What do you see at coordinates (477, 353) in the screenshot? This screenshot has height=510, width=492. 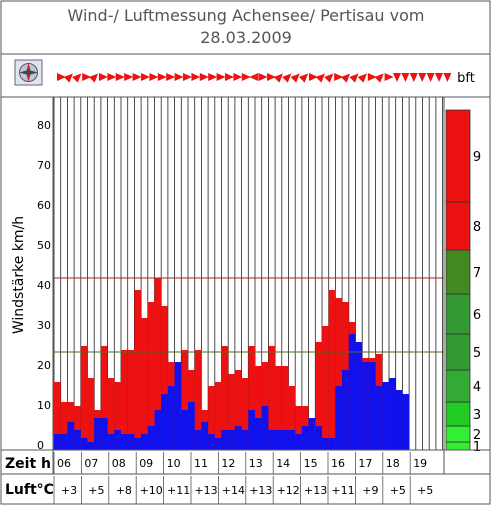 I see `bft-level-label: 5` at bounding box center [477, 353].